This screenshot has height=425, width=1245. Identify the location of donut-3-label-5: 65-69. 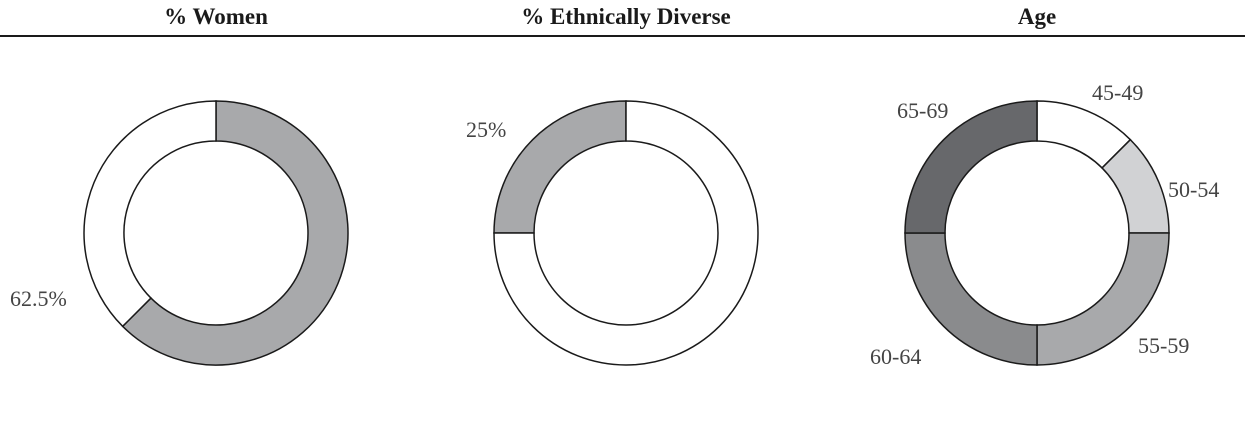
(922, 110).